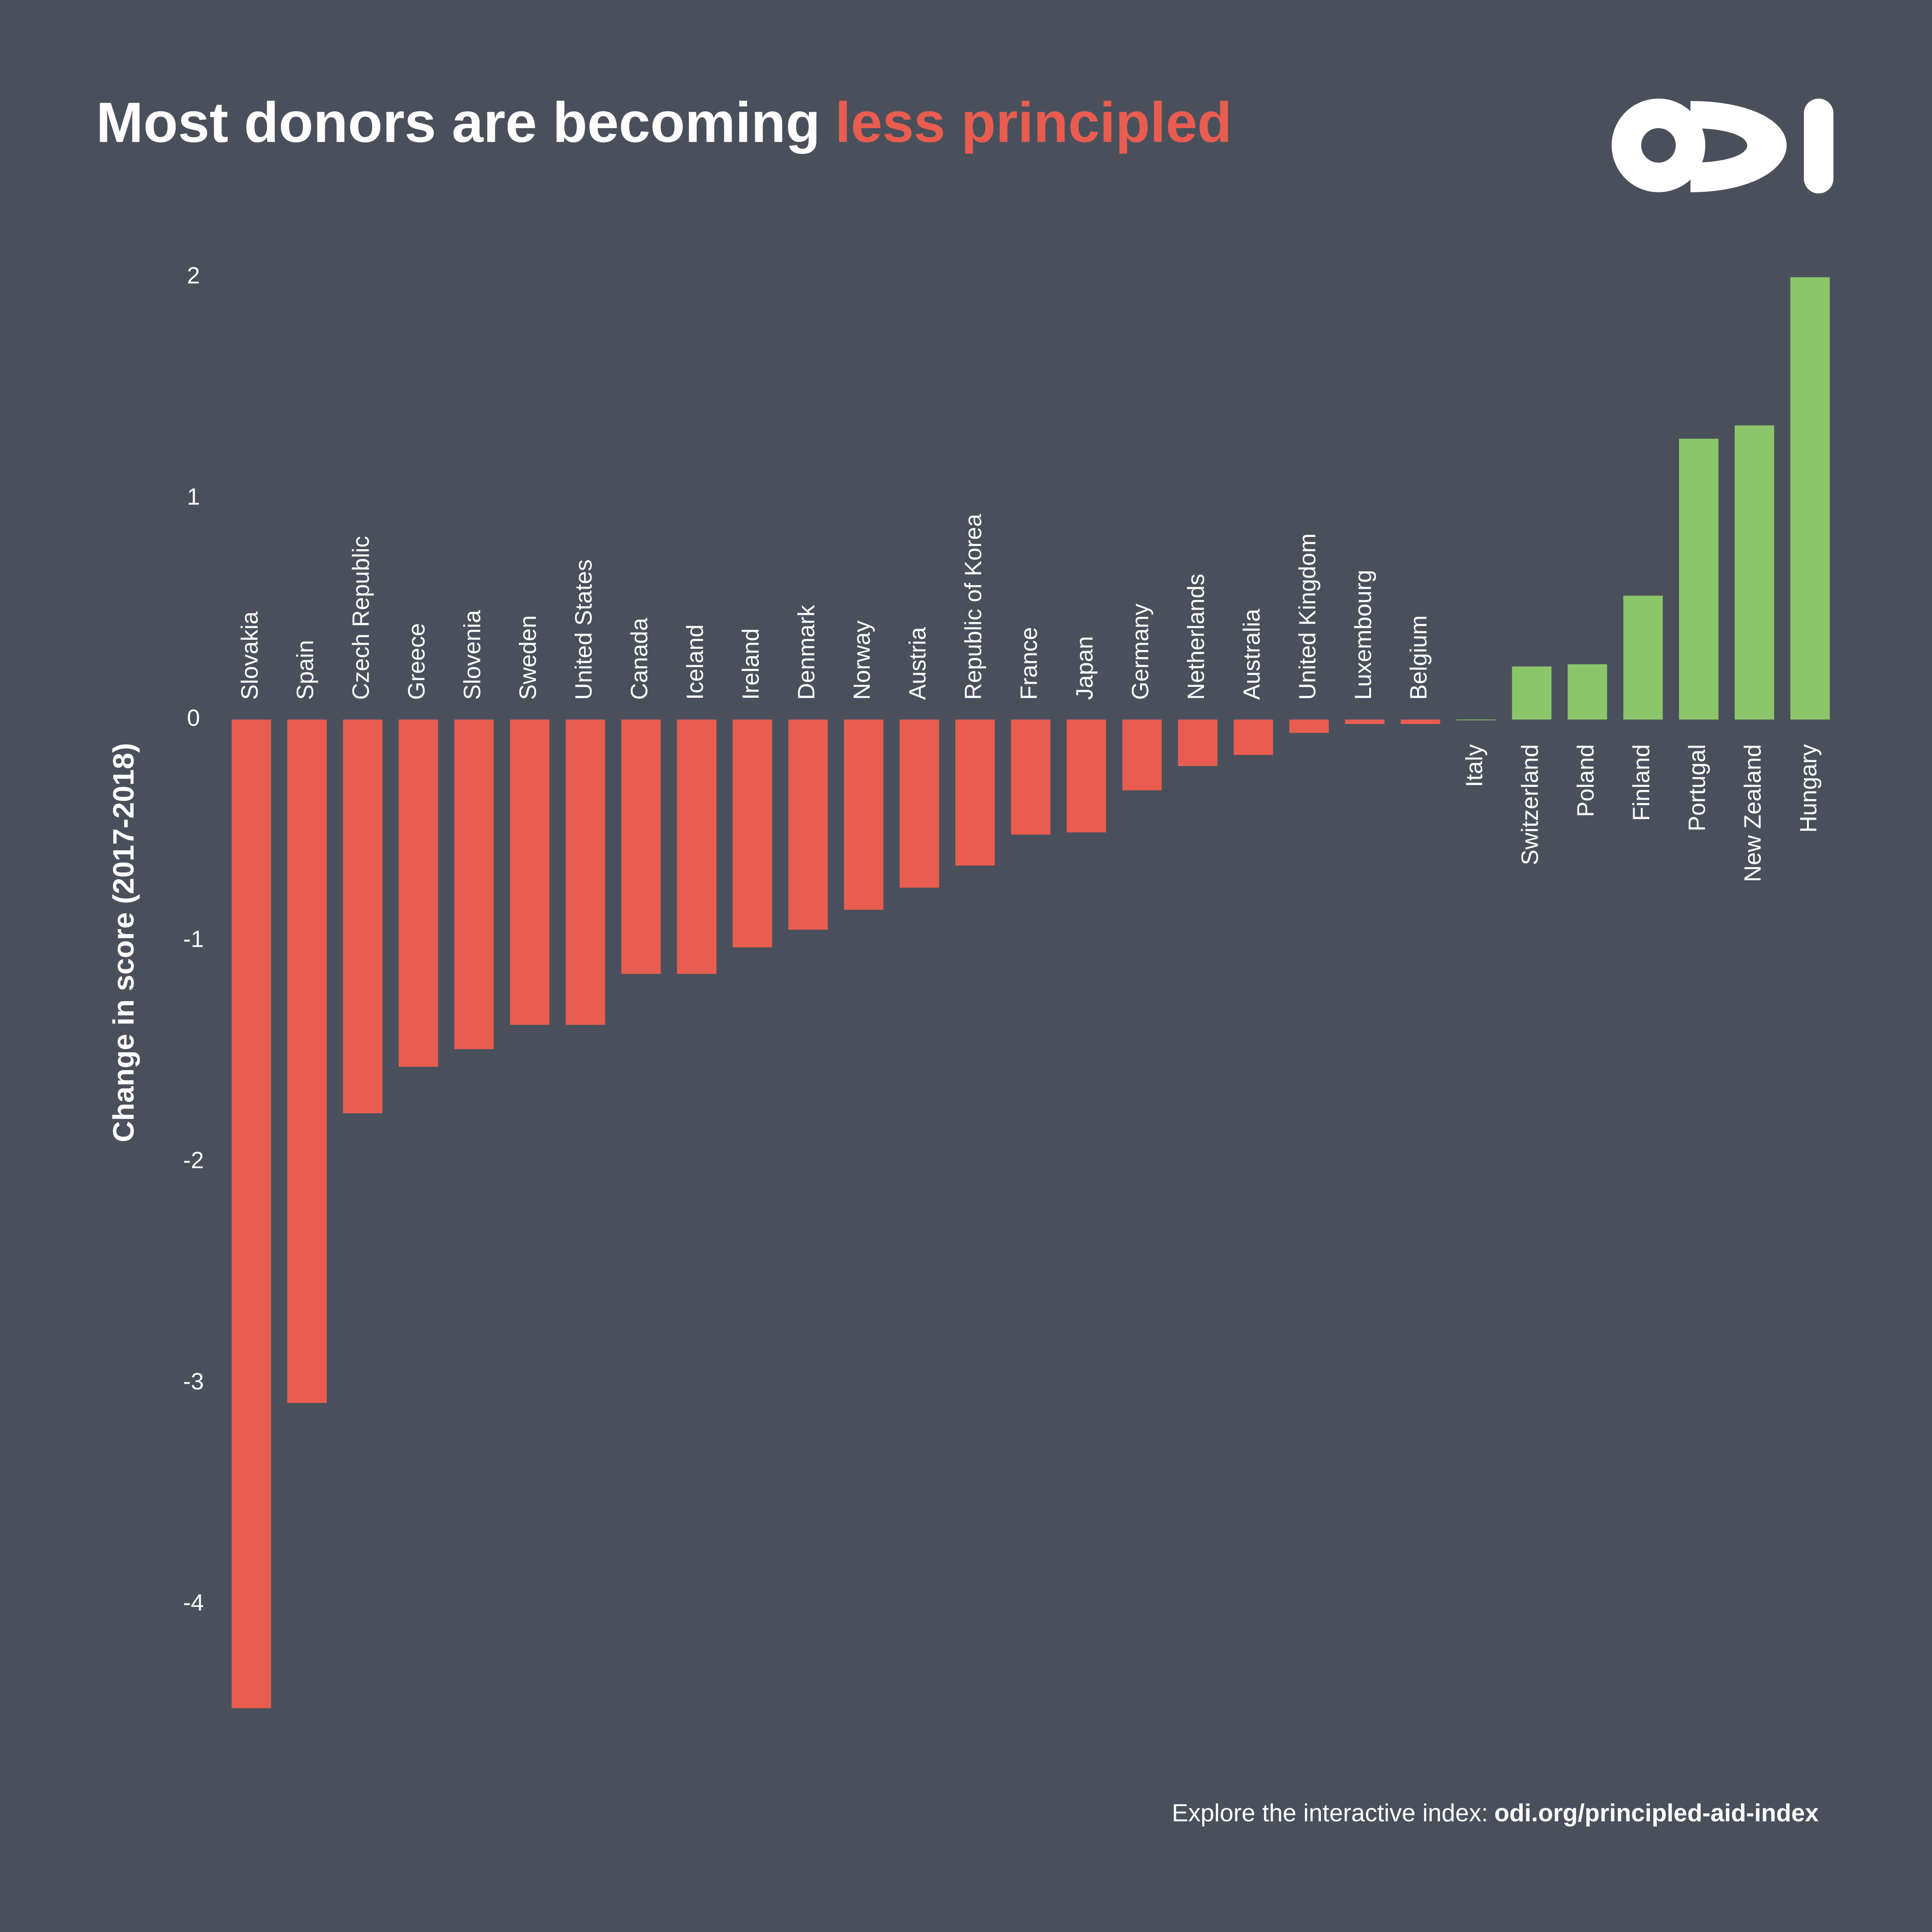 This screenshot has width=1932, height=1932. What do you see at coordinates (193, 275) in the screenshot?
I see `y-tick-label: 2` at bounding box center [193, 275].